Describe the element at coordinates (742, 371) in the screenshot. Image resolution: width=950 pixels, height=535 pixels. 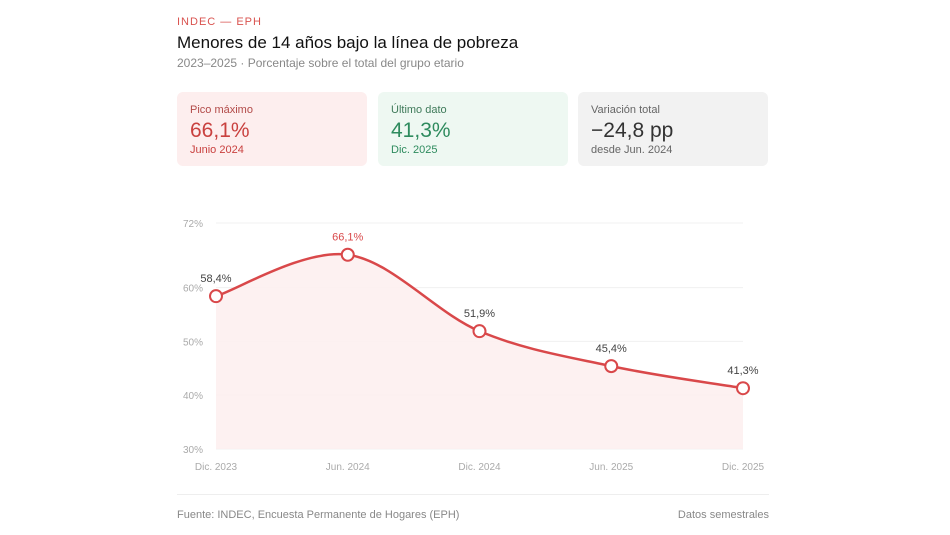
I see `data-label: 41,3%` at that location.